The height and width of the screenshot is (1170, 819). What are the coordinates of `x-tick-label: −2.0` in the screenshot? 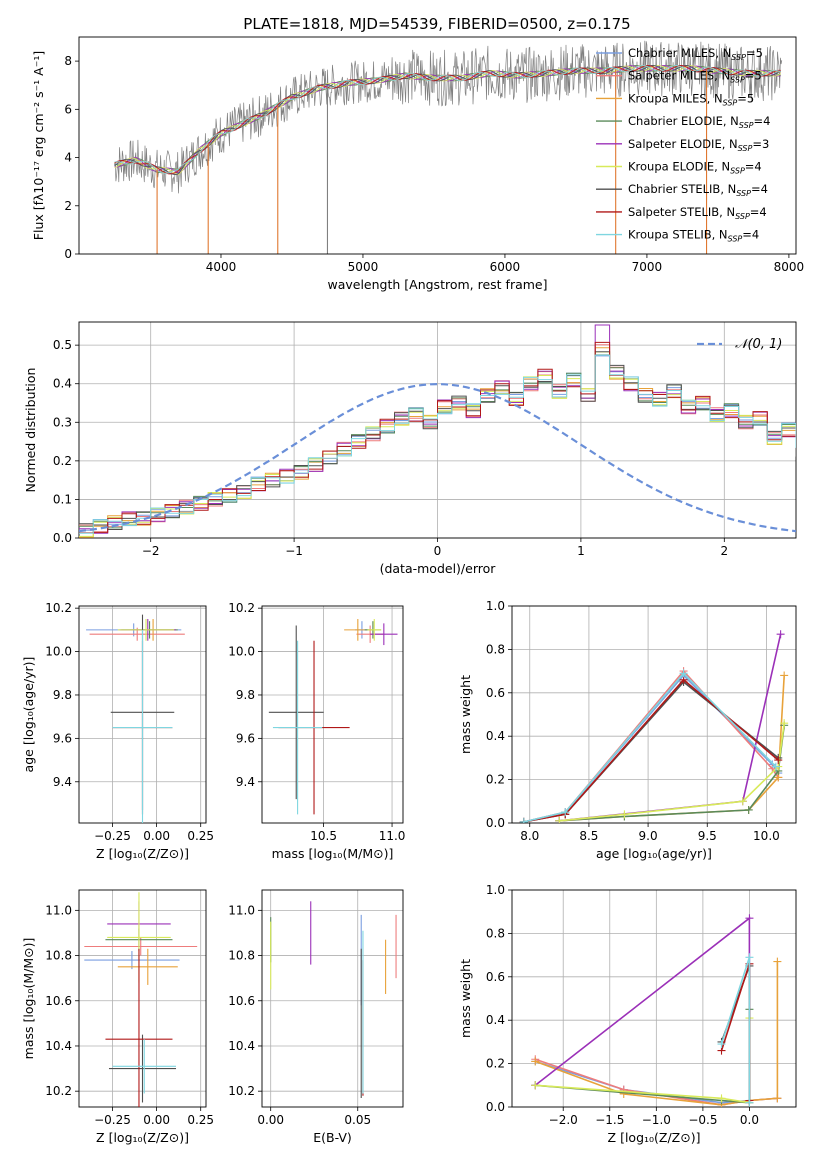 It's located at (563, 1120).